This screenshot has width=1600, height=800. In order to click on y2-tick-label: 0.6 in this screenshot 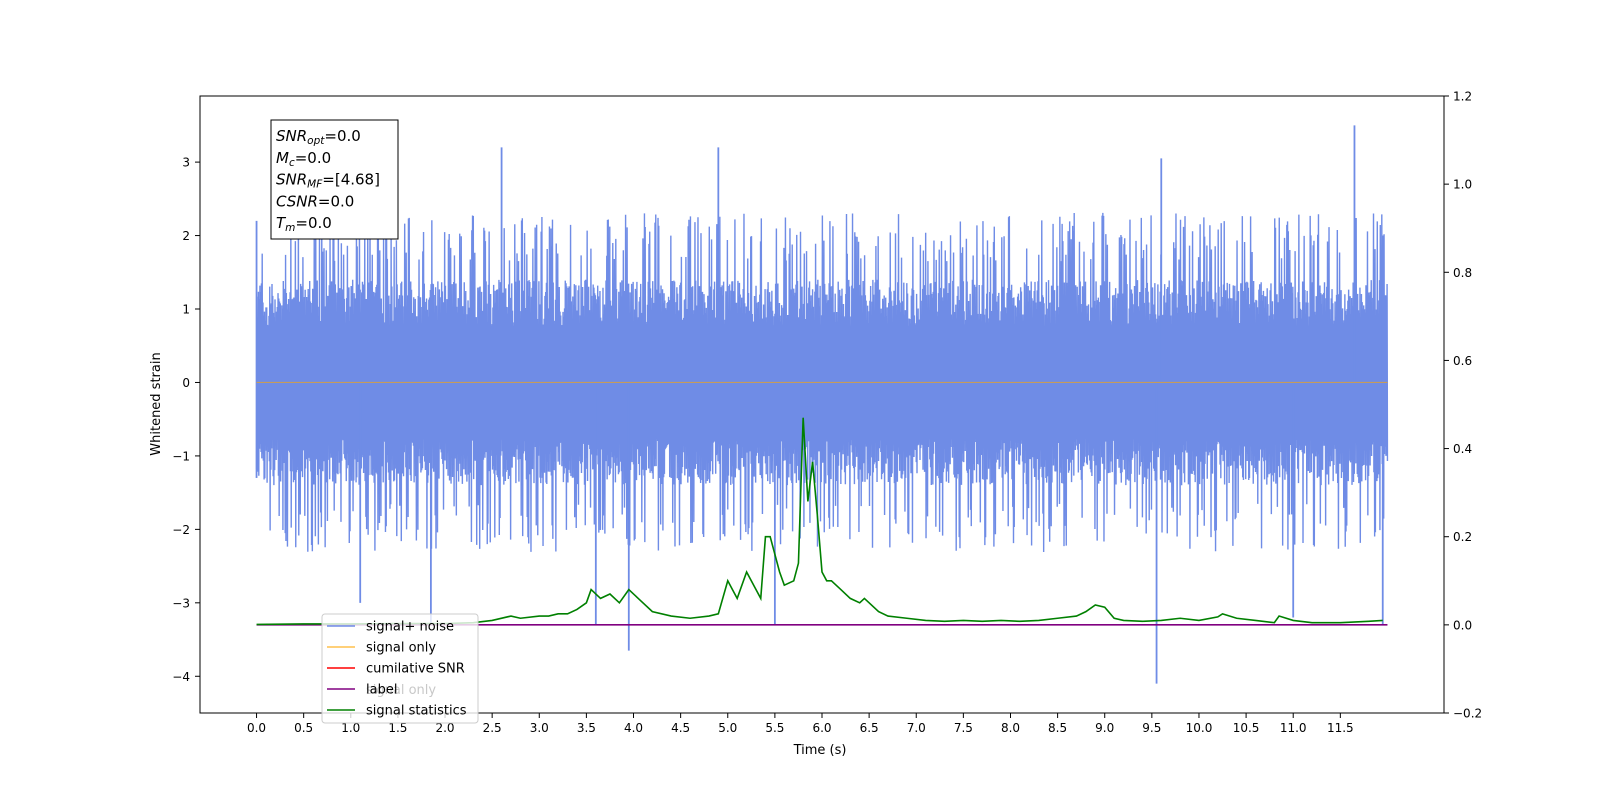, I will do `click(1462, 361)`.